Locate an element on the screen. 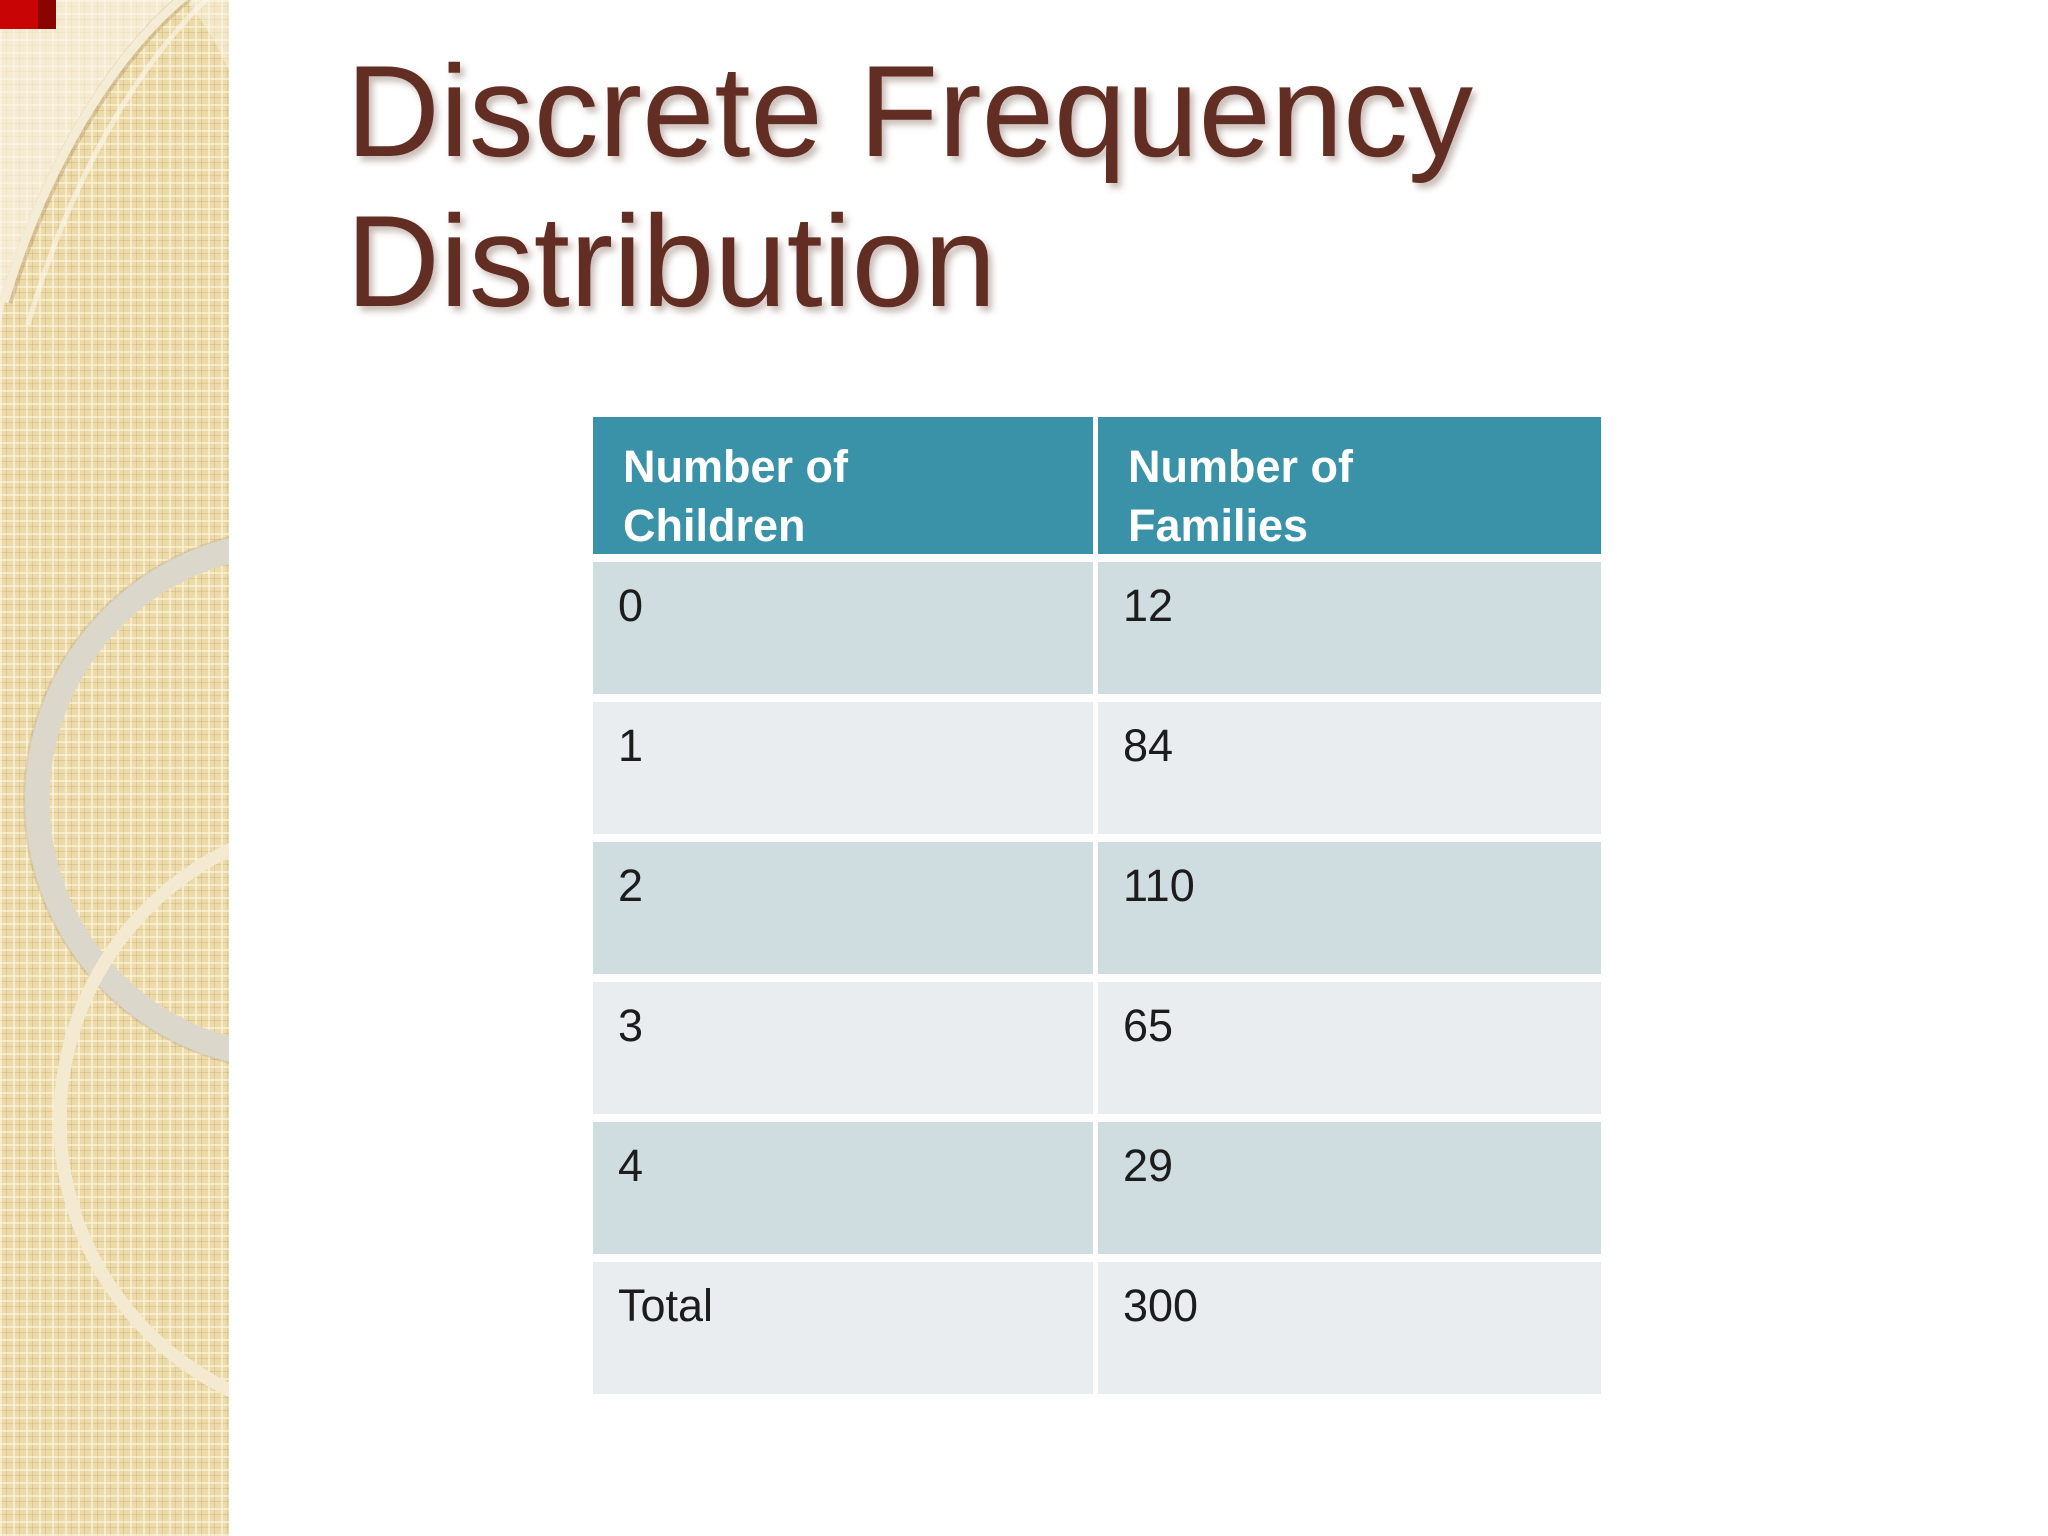  gray-ring is located at coordinates (126, 800).